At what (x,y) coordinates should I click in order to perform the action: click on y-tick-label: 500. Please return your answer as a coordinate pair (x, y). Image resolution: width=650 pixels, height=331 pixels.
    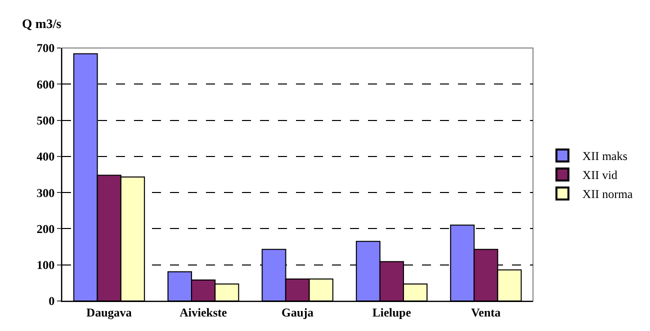
    Looking at the image, I should click on (45, 120).